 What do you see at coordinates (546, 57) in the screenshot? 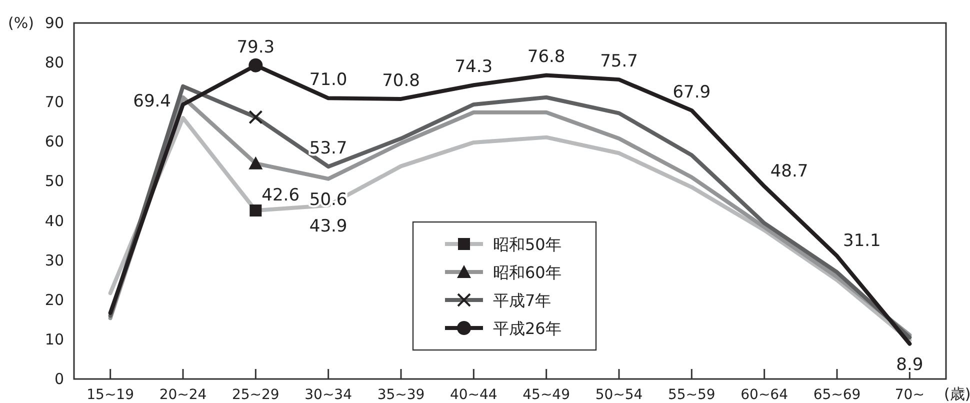
I see `data-label: 76.8` at bounding box center [546, 57].